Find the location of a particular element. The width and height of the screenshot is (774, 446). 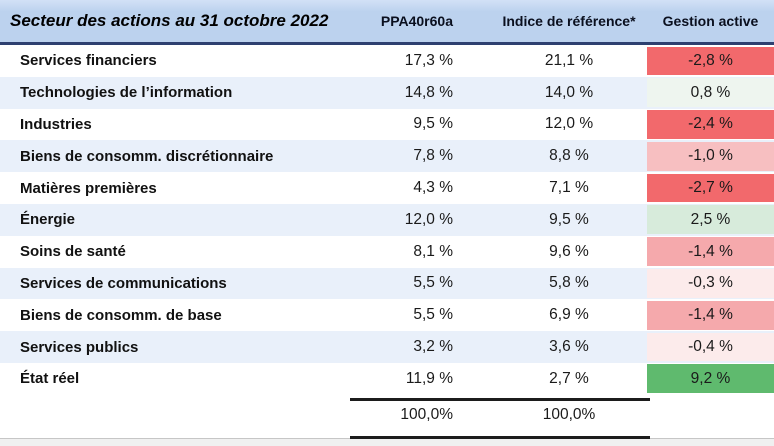

table-row: Matières premières 4,3 % 7,1 % -2,7 % is located at coordinates (387, 188).